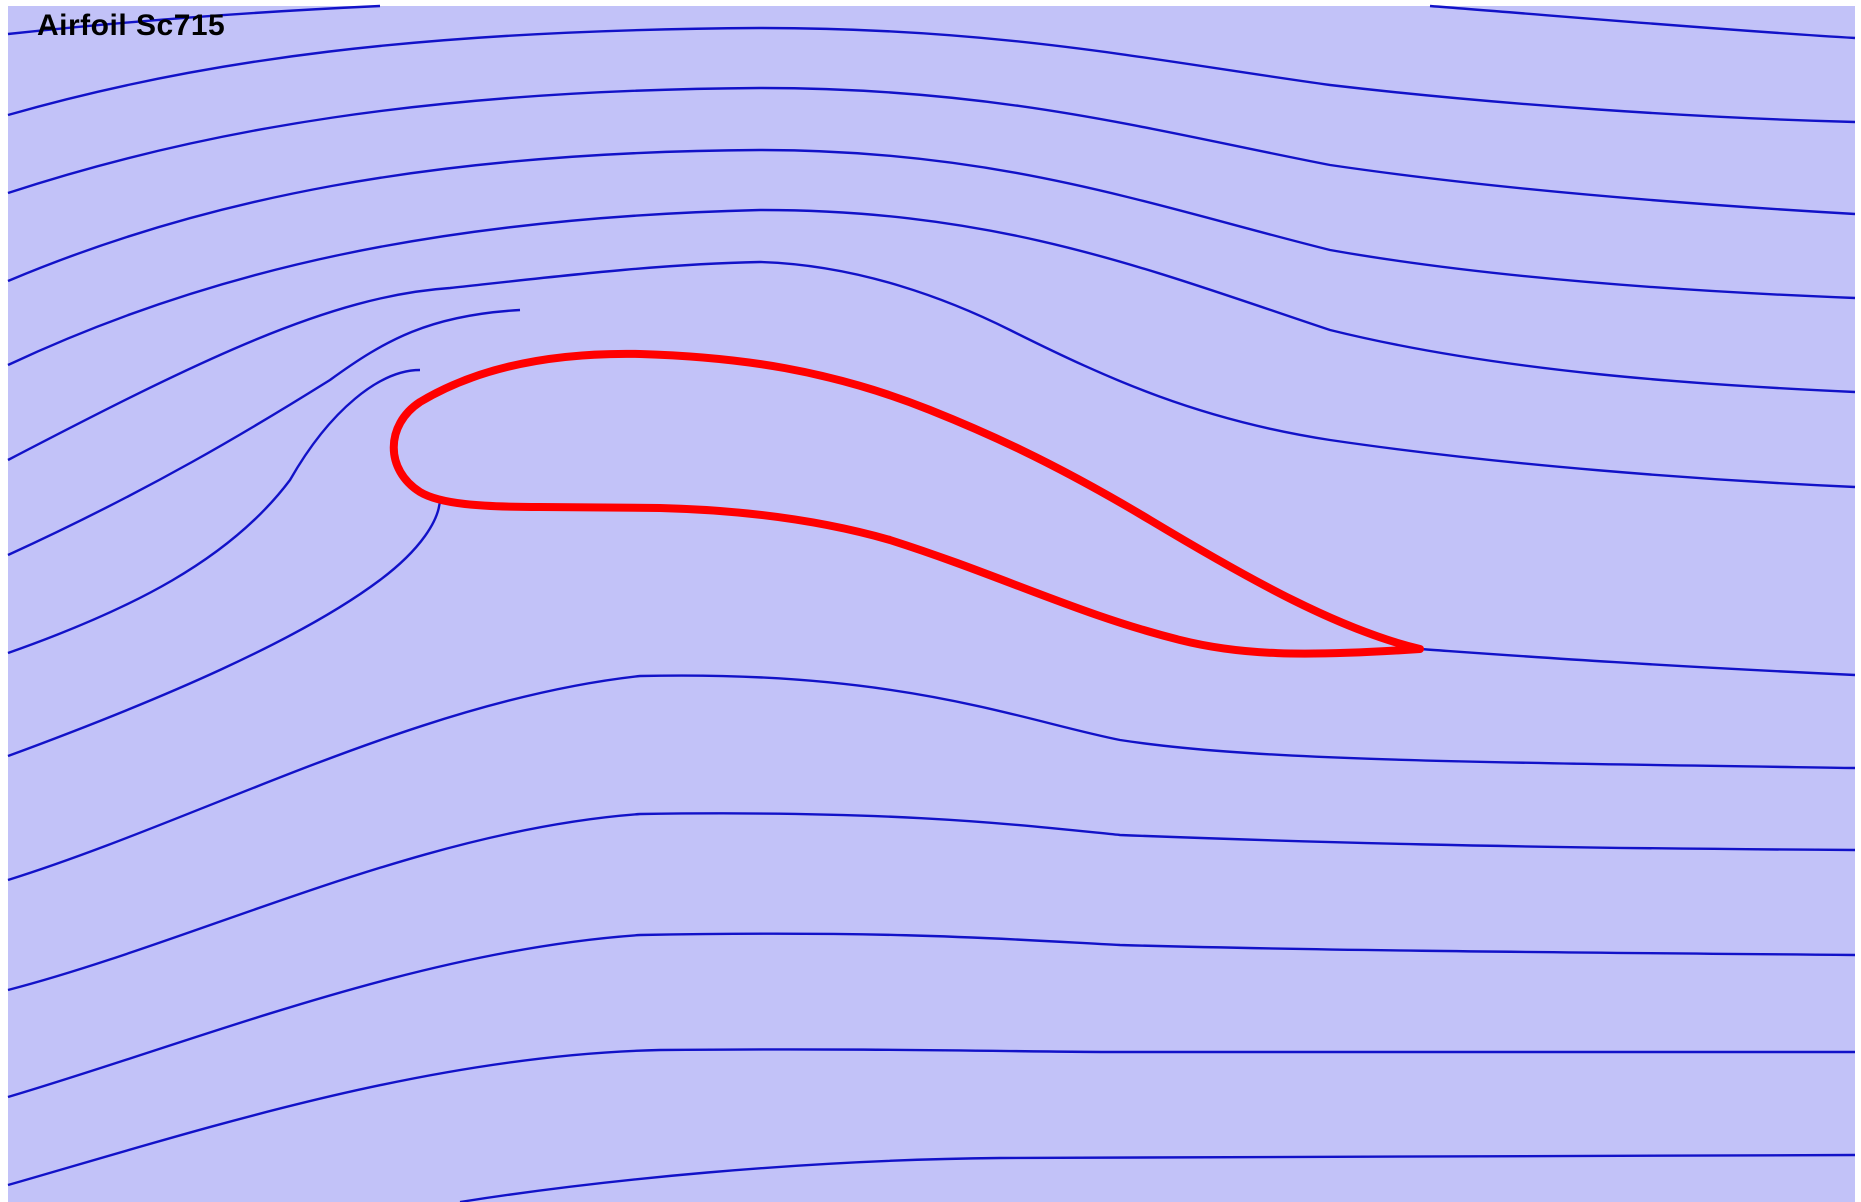 This screenshot has height=1202, width=1861. I want to click on diagram-title: Airfoil Sc715, so click(131, 25).